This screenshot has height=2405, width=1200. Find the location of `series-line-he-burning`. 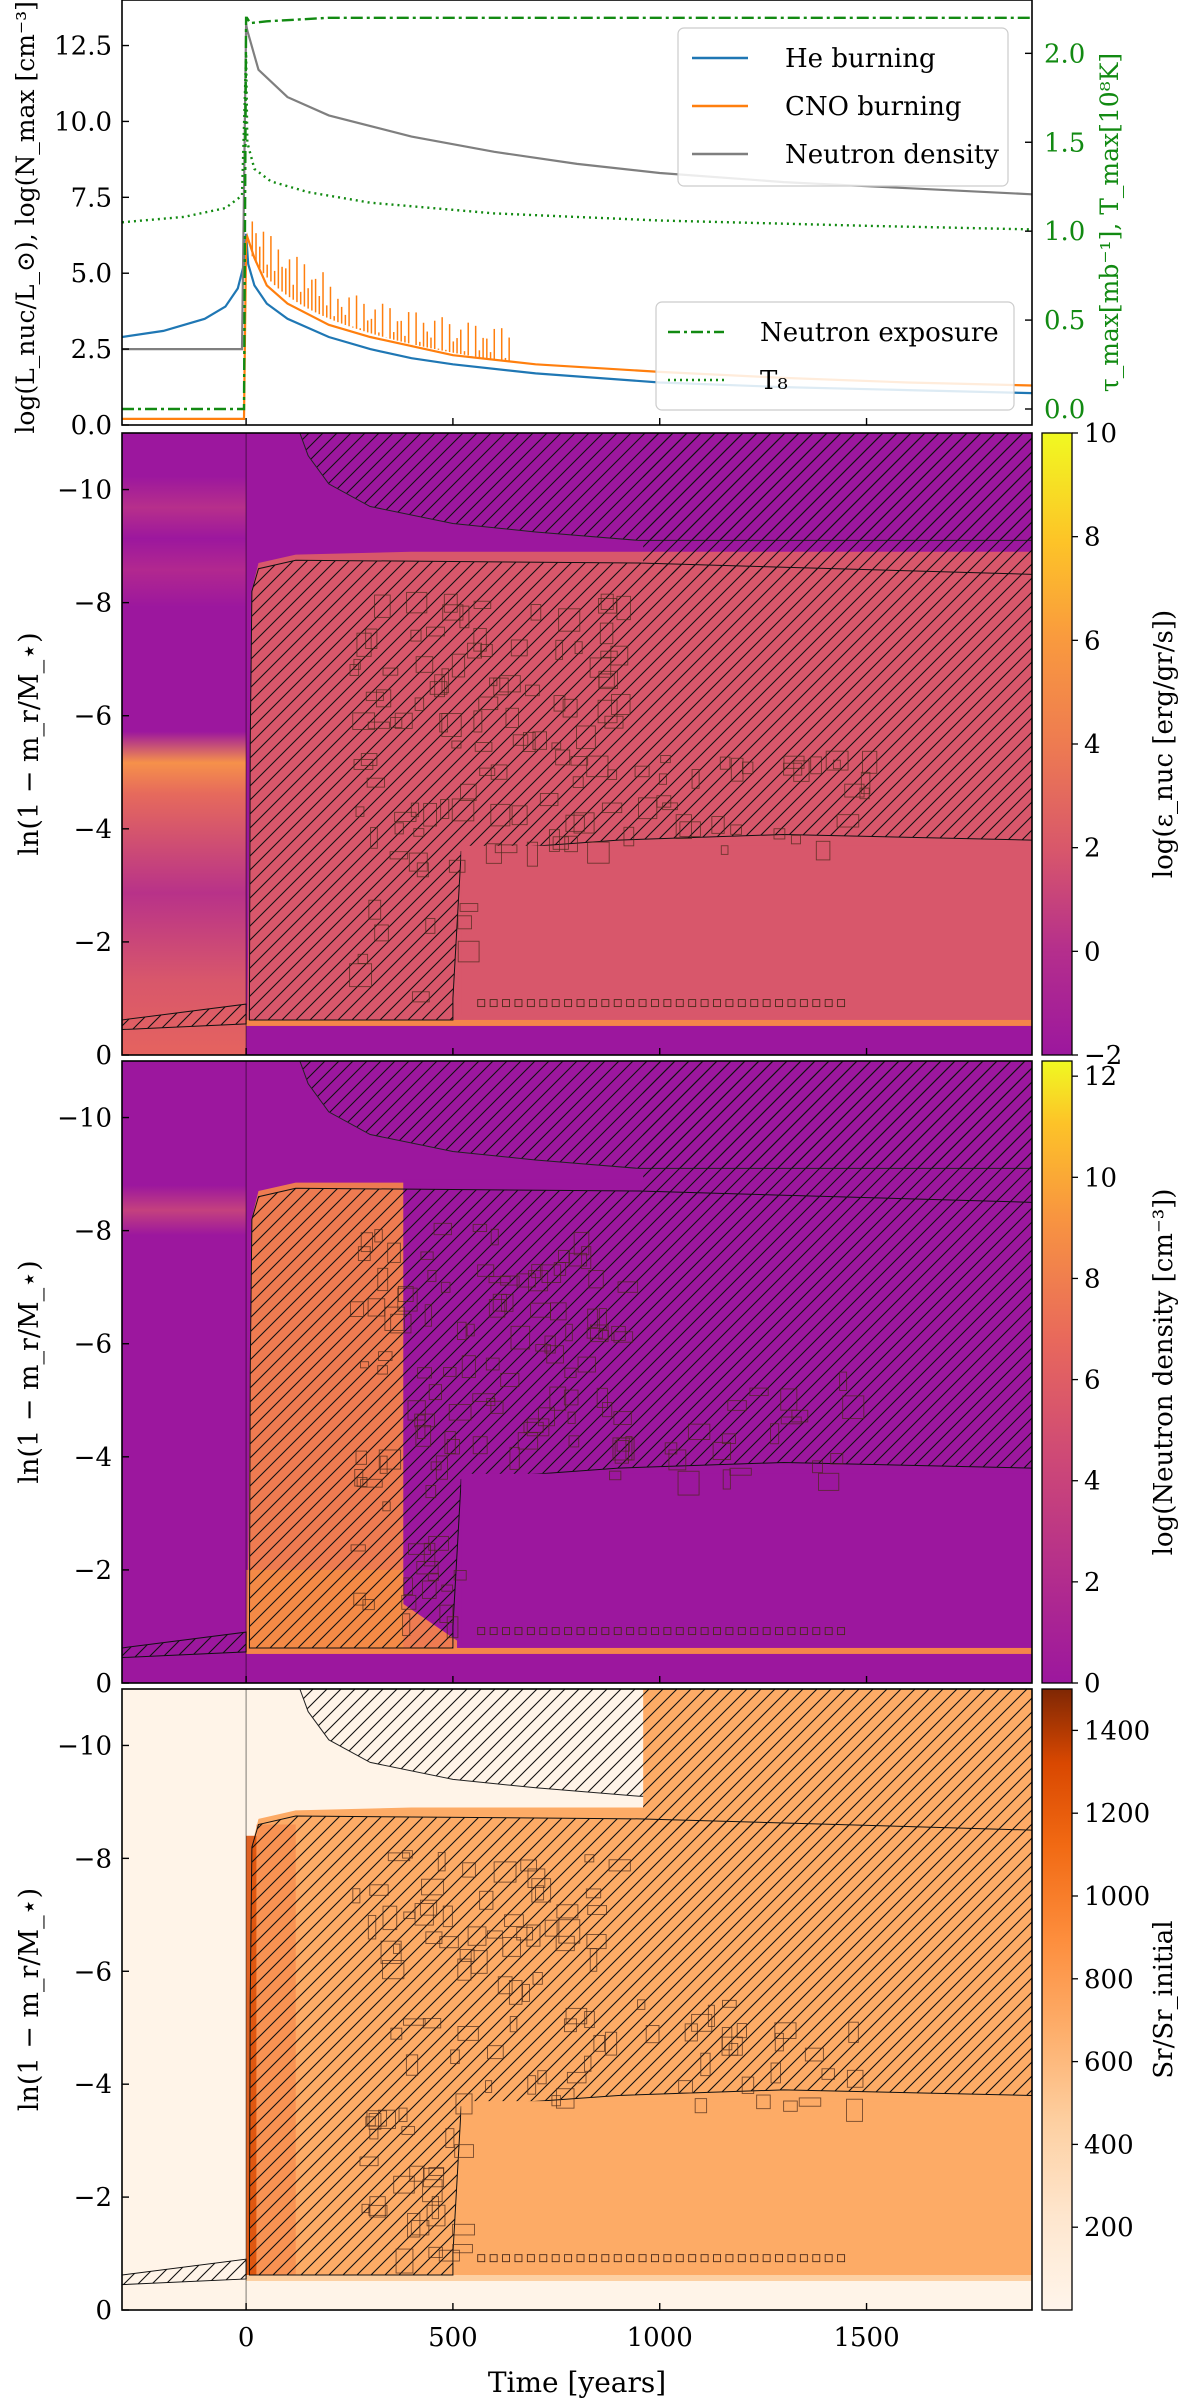

series-line-he-burning is located at coordinates (577, 314).